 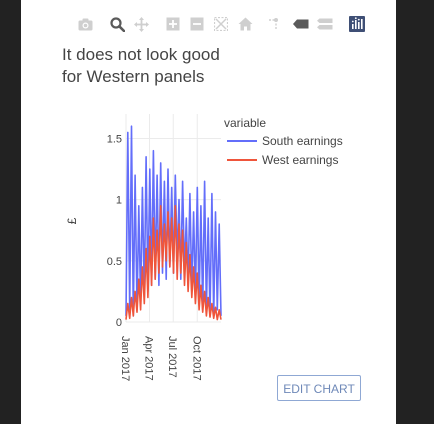 I want to click on modebar, so click(x=208, y=24).